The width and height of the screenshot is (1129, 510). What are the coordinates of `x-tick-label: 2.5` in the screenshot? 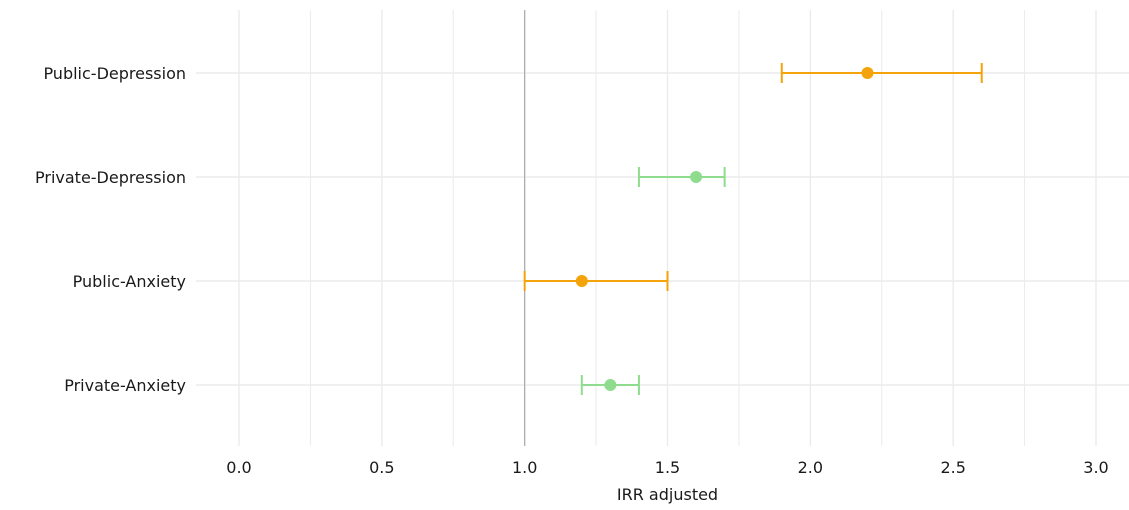 It's located at (952, 467).